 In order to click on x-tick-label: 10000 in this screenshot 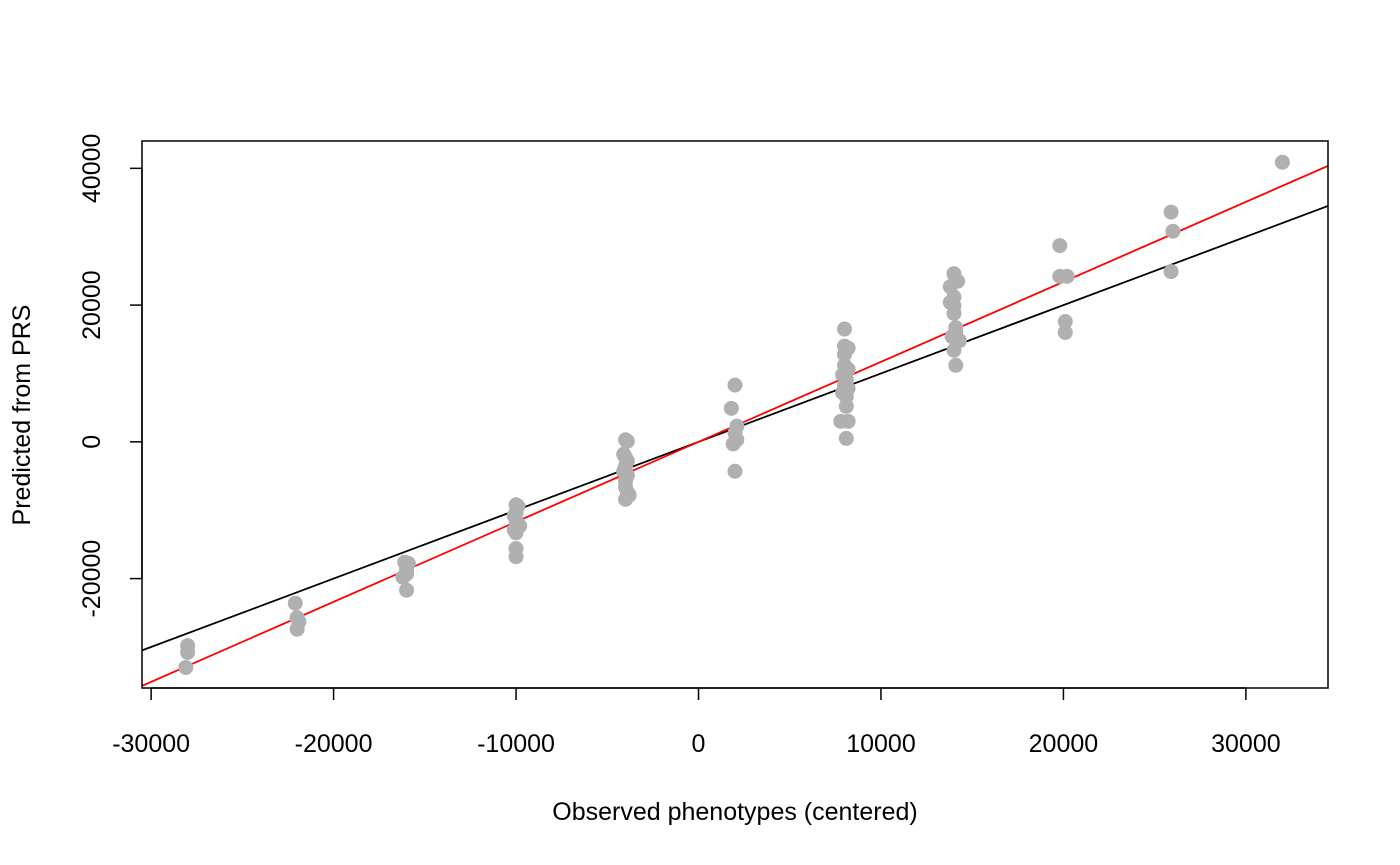, I will do `click(881, 744)`.